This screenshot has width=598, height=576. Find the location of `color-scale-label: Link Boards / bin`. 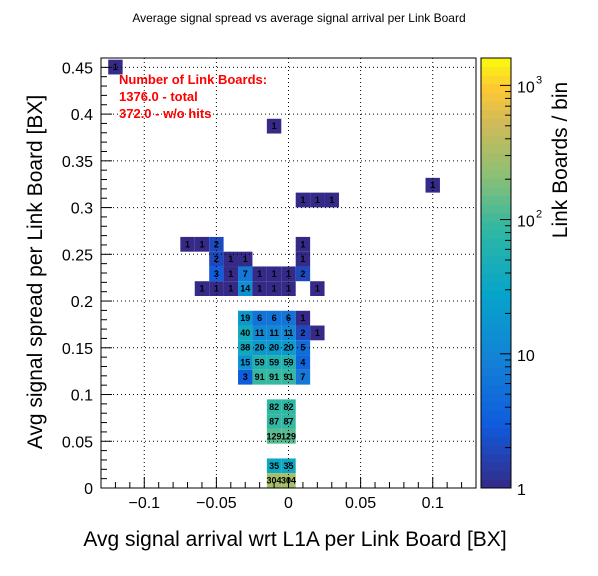

color-scale-label: Link Boards / bin is located at coordinates (560, 160).